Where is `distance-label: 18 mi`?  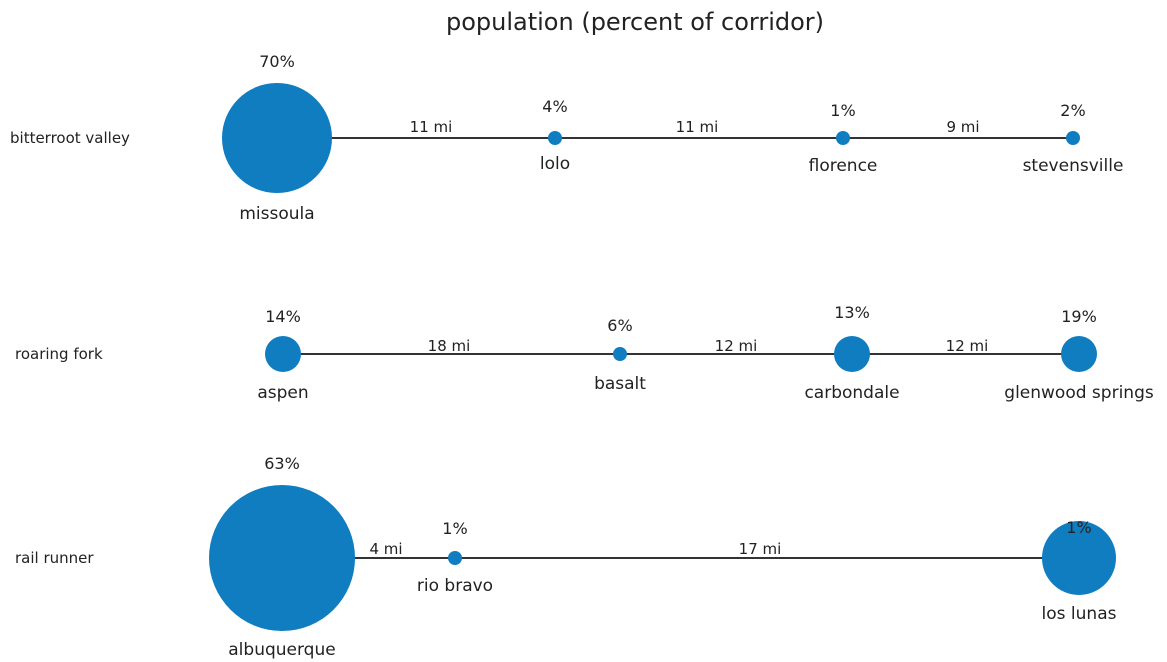 distance-label: 18 mi is located at coordinates (449, 346).